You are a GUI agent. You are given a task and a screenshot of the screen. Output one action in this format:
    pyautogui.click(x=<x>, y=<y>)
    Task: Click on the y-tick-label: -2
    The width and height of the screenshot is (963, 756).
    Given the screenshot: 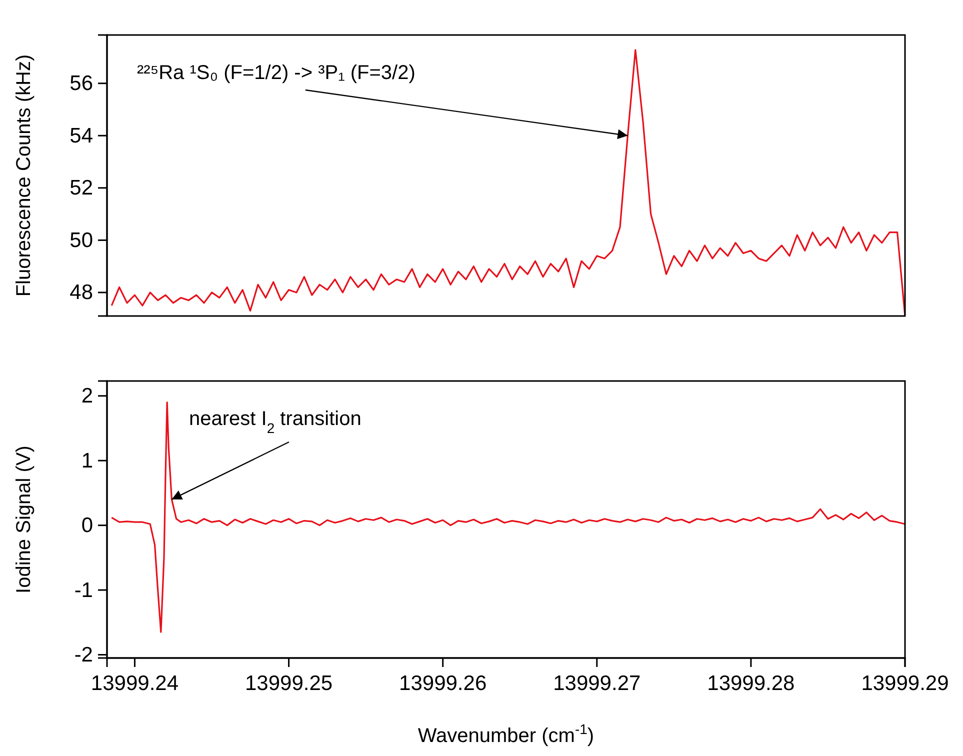 What is the action you would take?
    pyautogui.click(x=83, y=654)
    